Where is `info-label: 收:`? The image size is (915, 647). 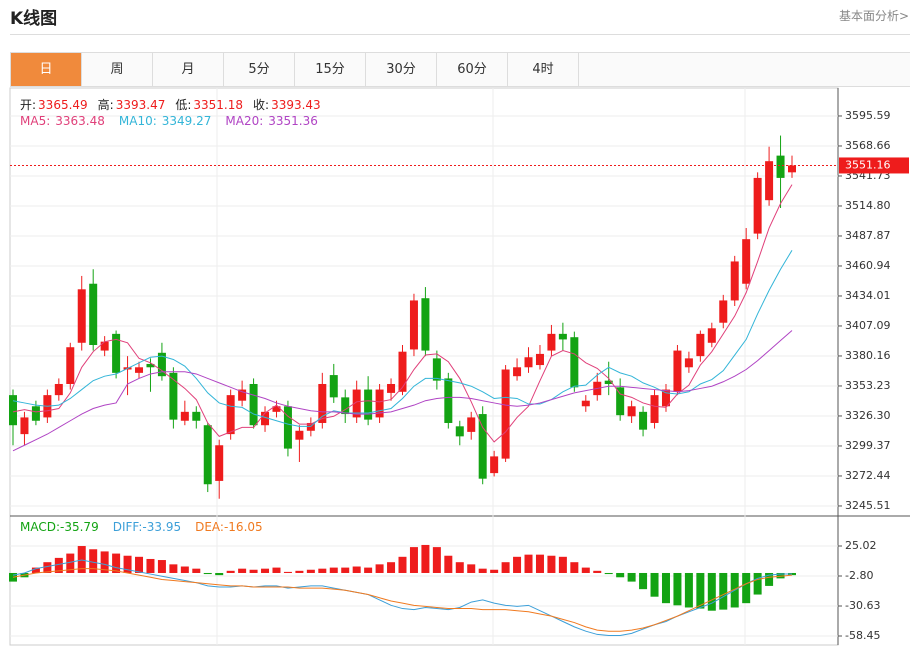 info-label: 收: is located at coordinates (261, 105).